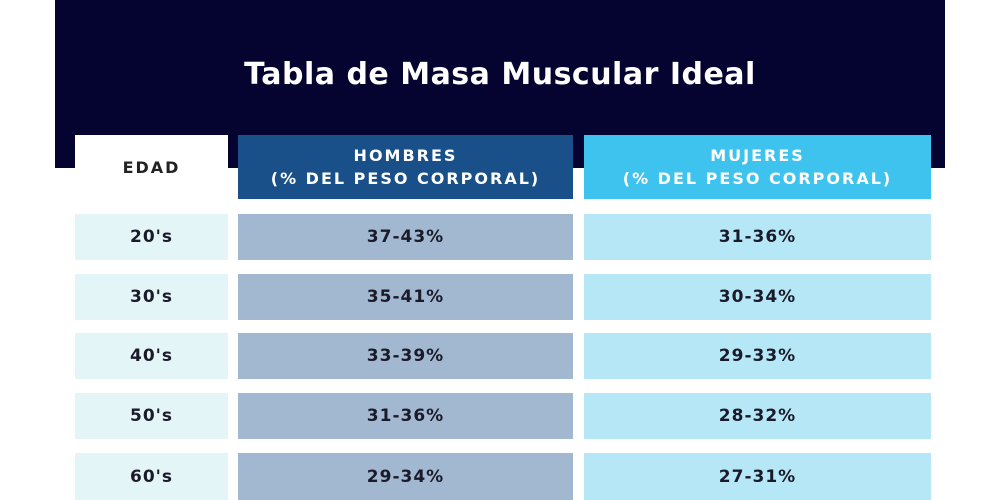 Image resolution: width=1000 pixels, height=500 pixels. Describe the element at coordinates (757, 155) in the screenshot. I see `header-women-title: MUJERES` at that location.